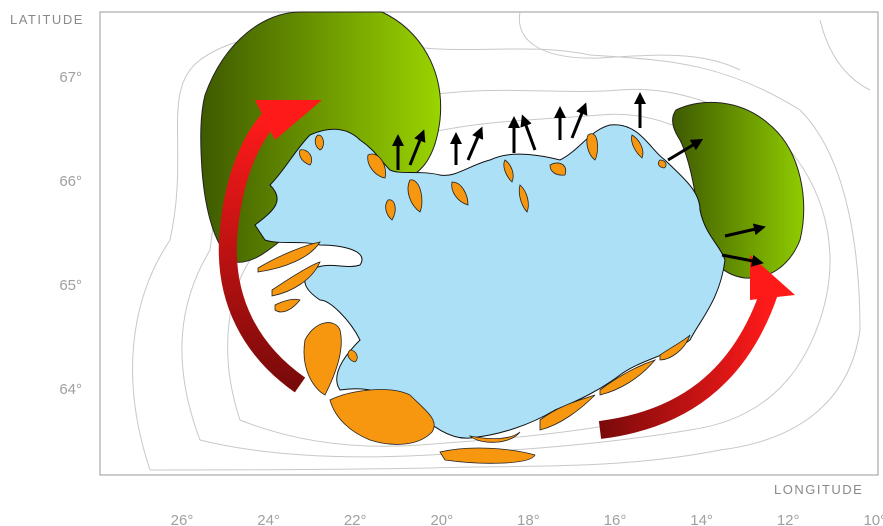 The width and height of the screenshot is (883, 526). What do you see at coordinates (355, 519) in the screenshot?
I see `longitude-label: 22°` at bounding box center [355, 519].